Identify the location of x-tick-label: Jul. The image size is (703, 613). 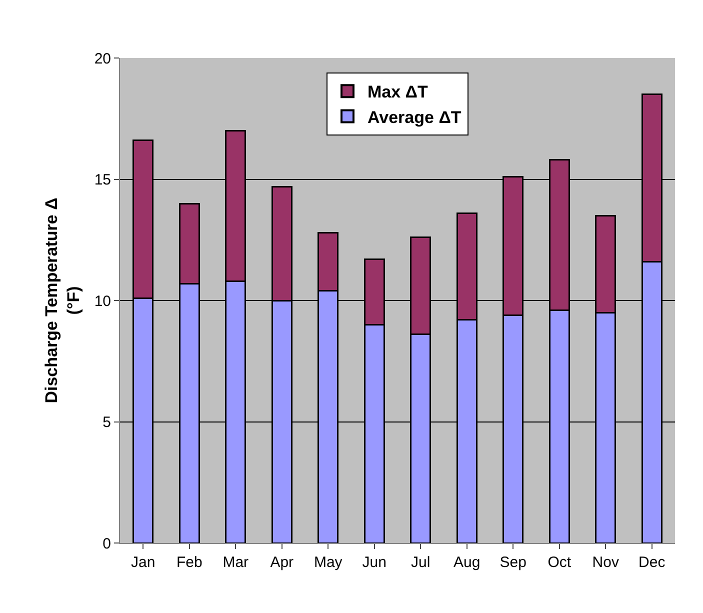
(420, 562).